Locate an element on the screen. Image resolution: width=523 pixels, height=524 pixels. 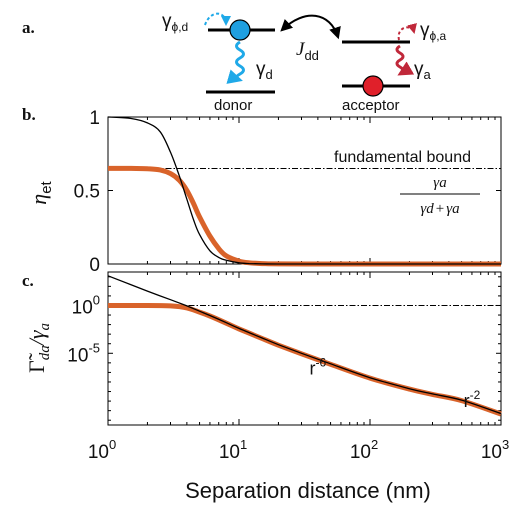
panel-b-ylabel: ηet is located at coordinates (40, 192).